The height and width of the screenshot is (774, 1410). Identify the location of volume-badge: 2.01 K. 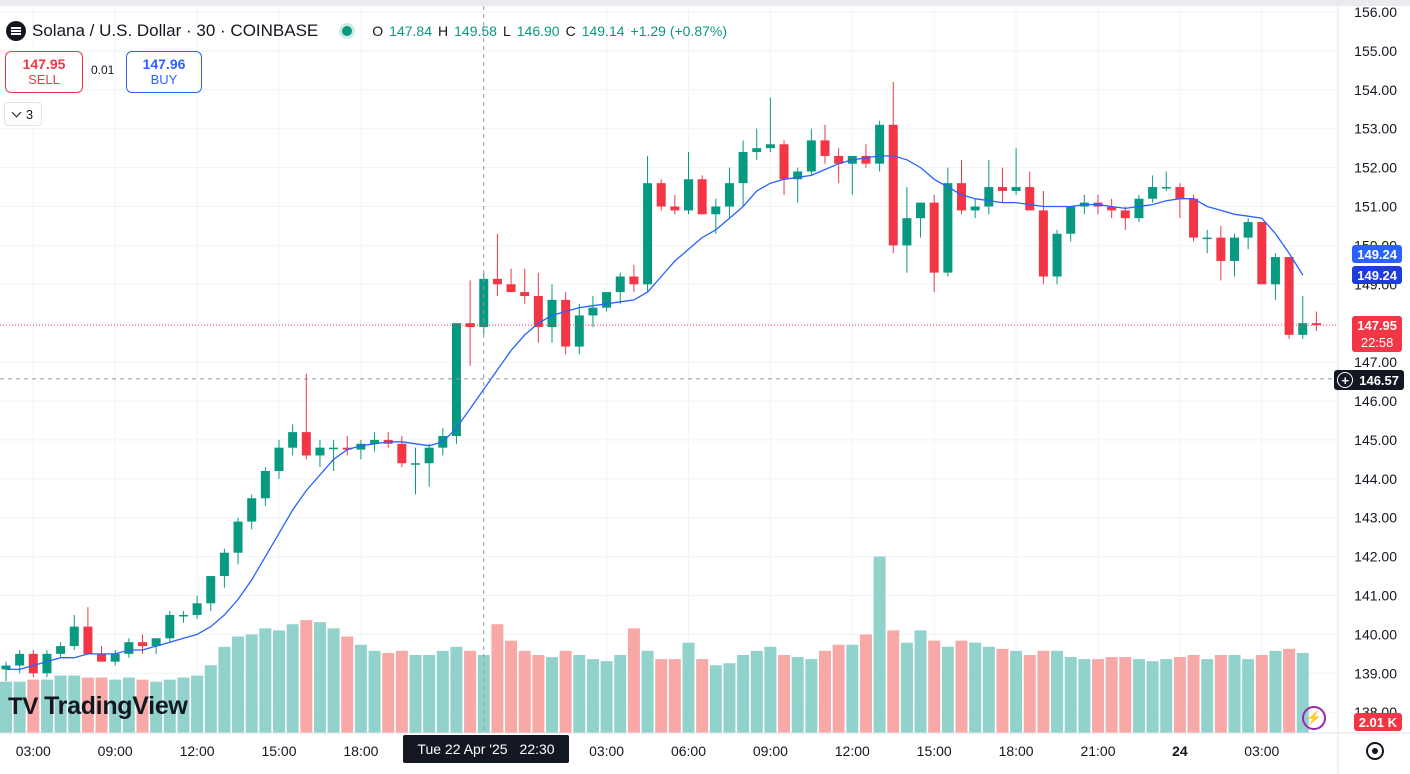
(1377, 722).